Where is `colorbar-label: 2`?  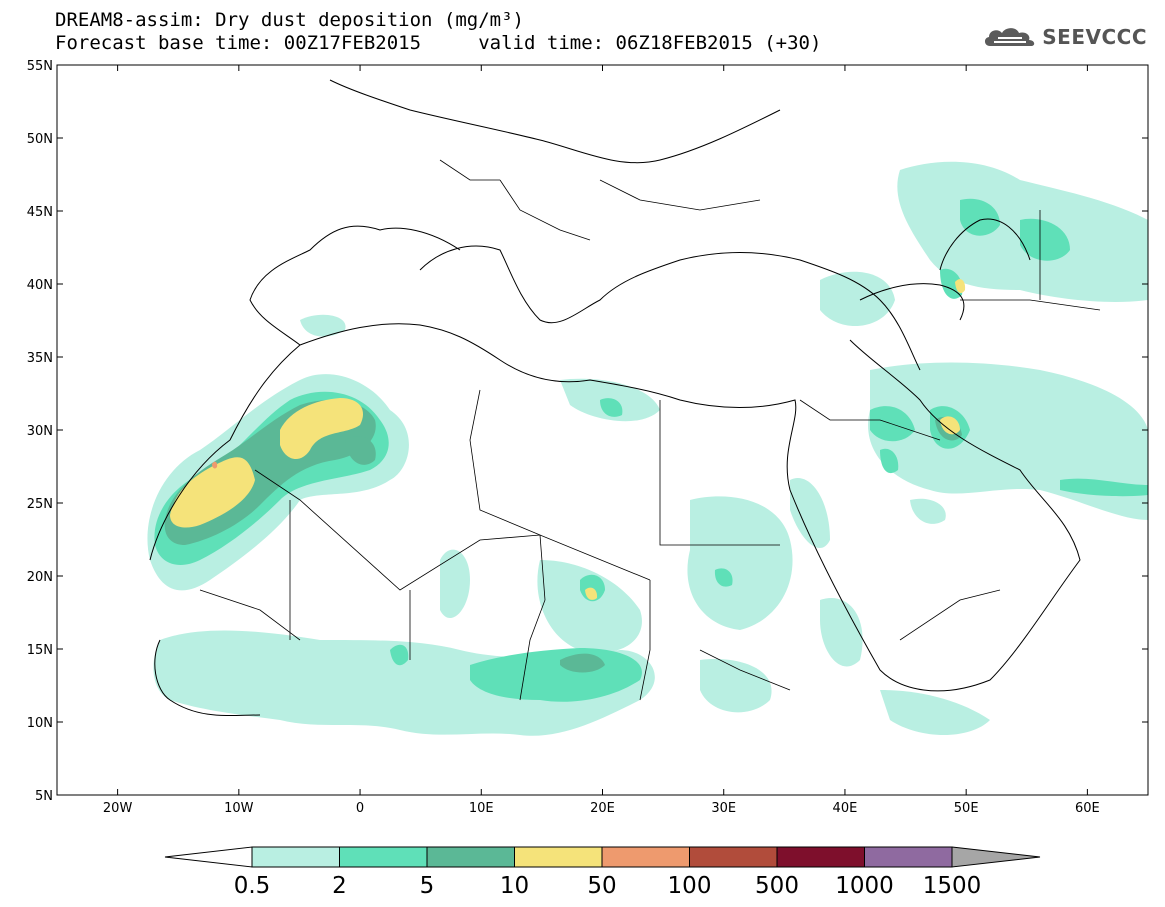
colorbar-label: 2 is located at coordinates (339, 886).